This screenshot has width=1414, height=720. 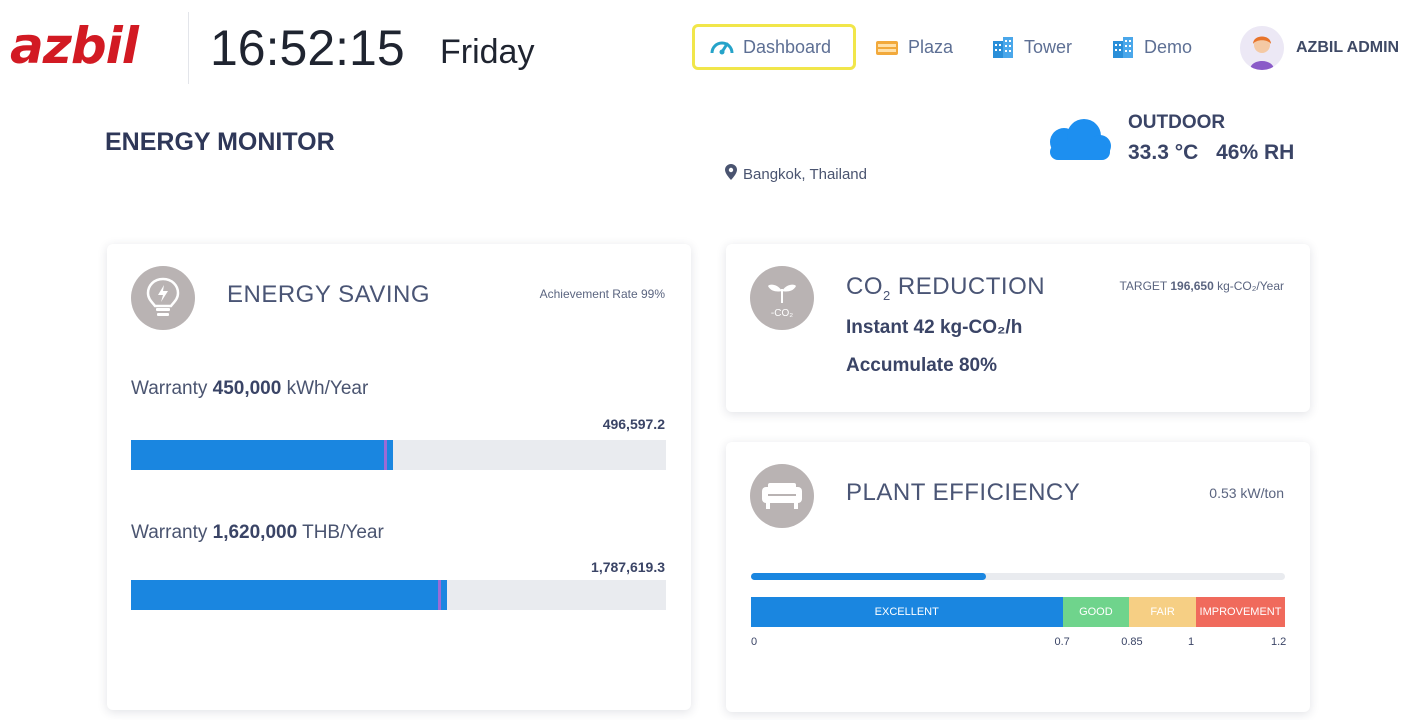 What do you see at coordinates (74, 46) in the screenshot?
I see `azbil-logo: azbil` at bounding box center [74, 46].